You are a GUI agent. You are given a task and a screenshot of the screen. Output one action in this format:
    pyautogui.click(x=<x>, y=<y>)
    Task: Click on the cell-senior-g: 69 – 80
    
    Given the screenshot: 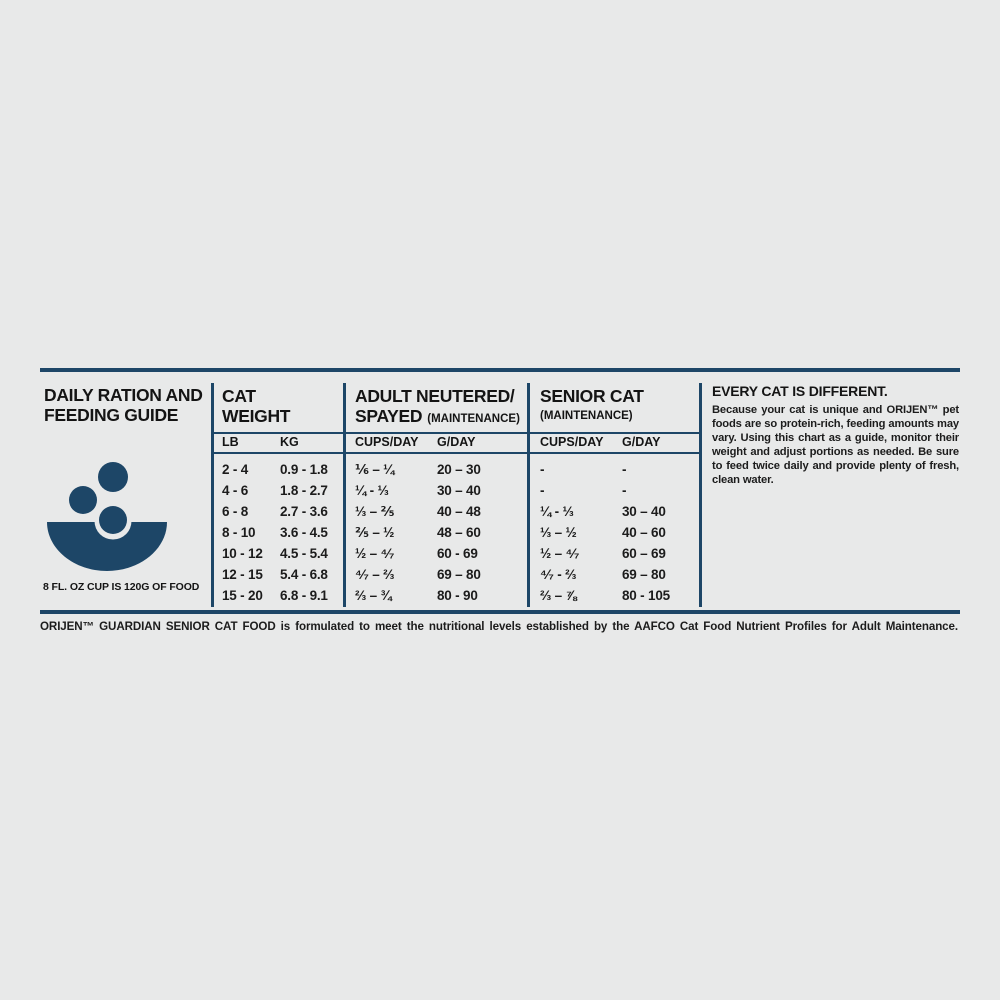 What is the action you would take?
    pyautogui.click(x=644, y=574)
    